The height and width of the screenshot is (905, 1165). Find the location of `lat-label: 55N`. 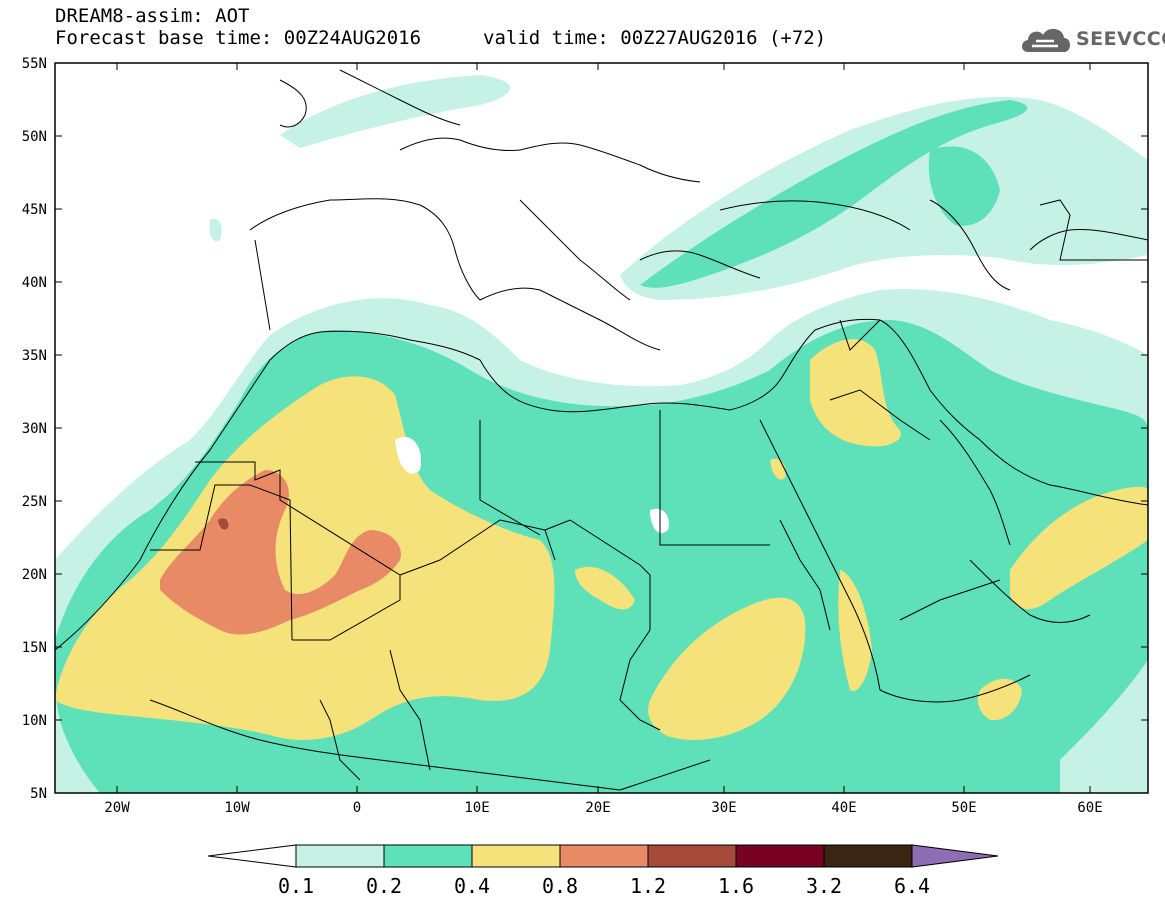

lat-label: 55N is located at coordinates (34, 64).